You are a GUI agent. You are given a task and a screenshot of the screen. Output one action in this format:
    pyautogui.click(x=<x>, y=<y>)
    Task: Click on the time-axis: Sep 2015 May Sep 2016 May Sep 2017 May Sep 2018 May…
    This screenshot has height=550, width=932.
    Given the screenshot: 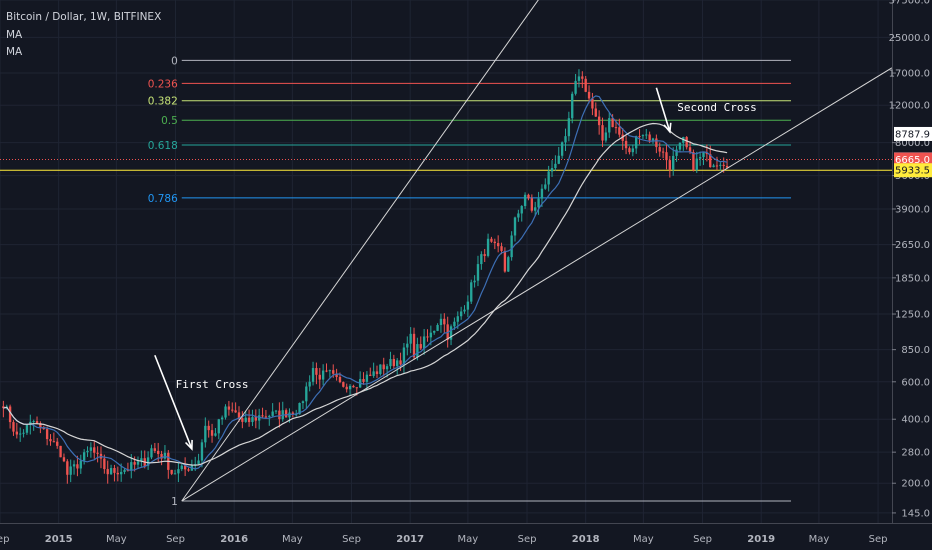 What is the action you would take?
    pyautogui.click(x=466, y=536)
    